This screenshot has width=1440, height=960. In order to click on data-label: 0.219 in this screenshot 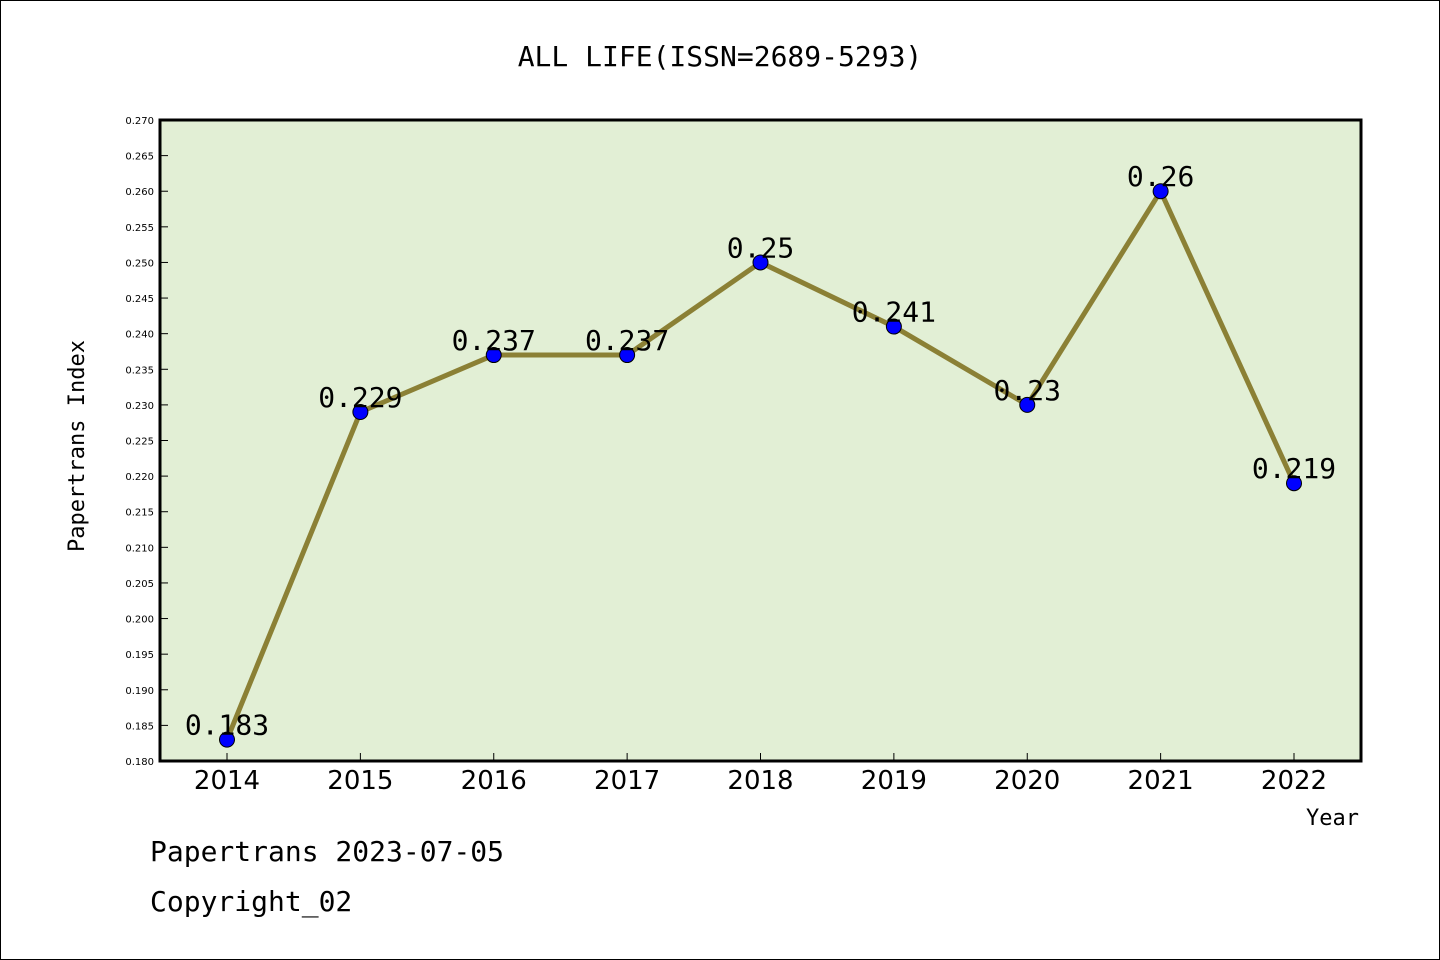, I will do `click(1294, 468)`.